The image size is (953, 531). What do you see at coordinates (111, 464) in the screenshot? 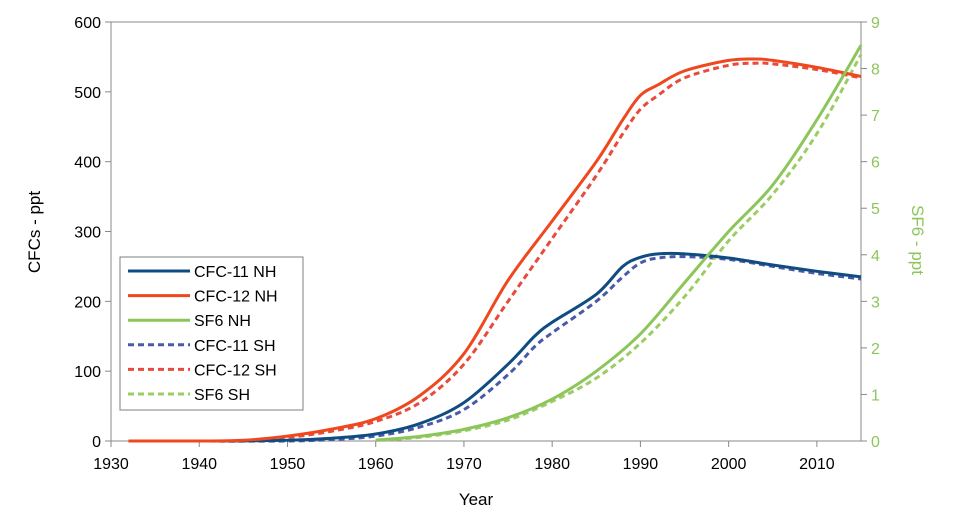
I see `x-tick-label: 1930` at bounding box center [111, 464].